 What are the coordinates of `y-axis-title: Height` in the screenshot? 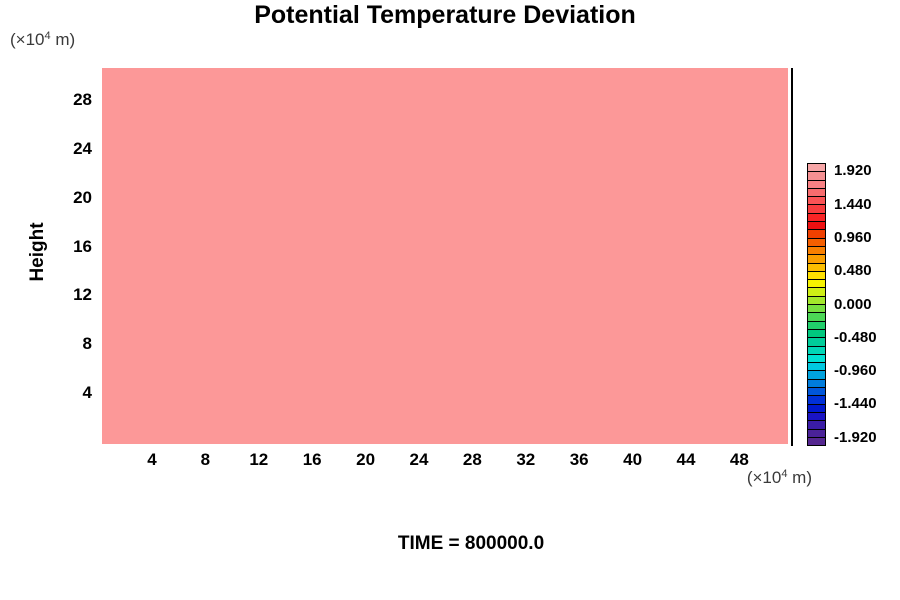 It's located at (37, 252).